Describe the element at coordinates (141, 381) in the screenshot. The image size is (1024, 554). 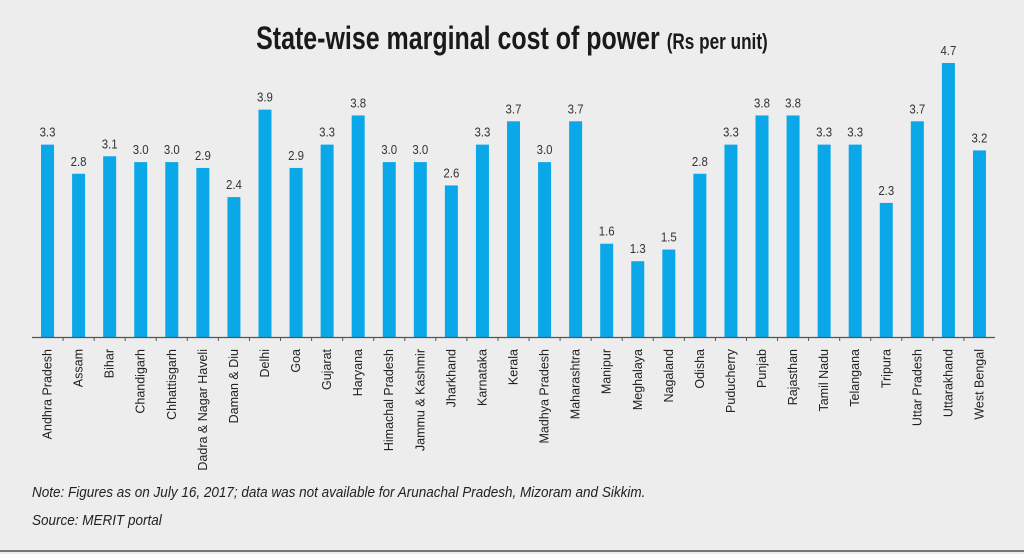
I see `category-label: Chandigarh` at that location.